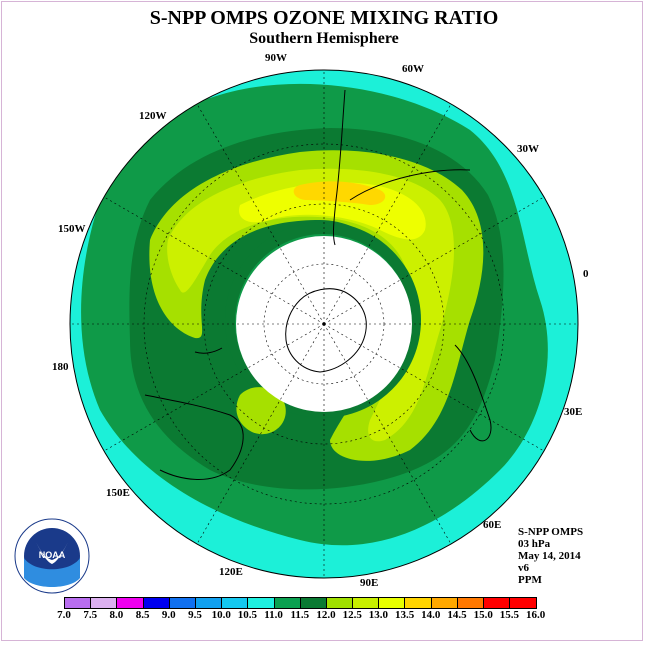 The width and height of the screenshot is (648, 648). Describe the element at coordinates (221, 615) in the screenshot. I see `colorbar-tick-label: 10.0` at that location.